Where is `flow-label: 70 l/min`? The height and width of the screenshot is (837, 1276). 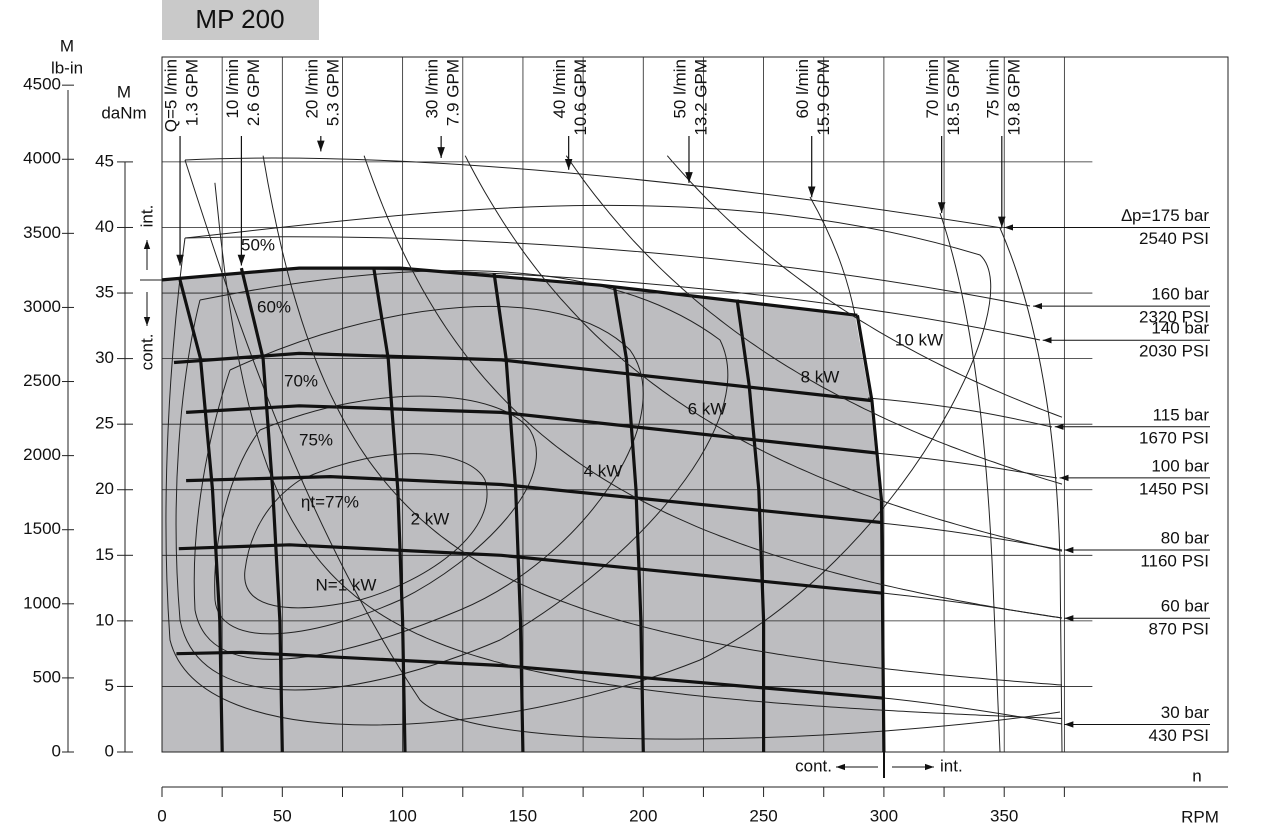 flow-label: 70 l/min is located at coordinates (932, 89).